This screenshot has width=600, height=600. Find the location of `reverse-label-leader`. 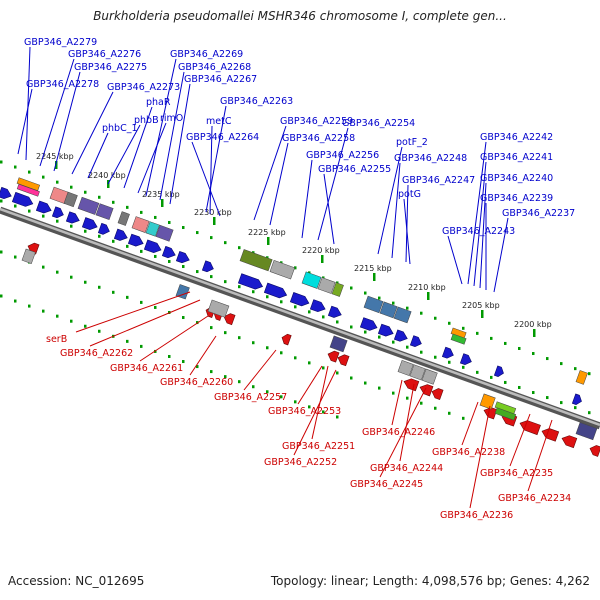

reverse-label-leader is located at coordinates (397, 402).